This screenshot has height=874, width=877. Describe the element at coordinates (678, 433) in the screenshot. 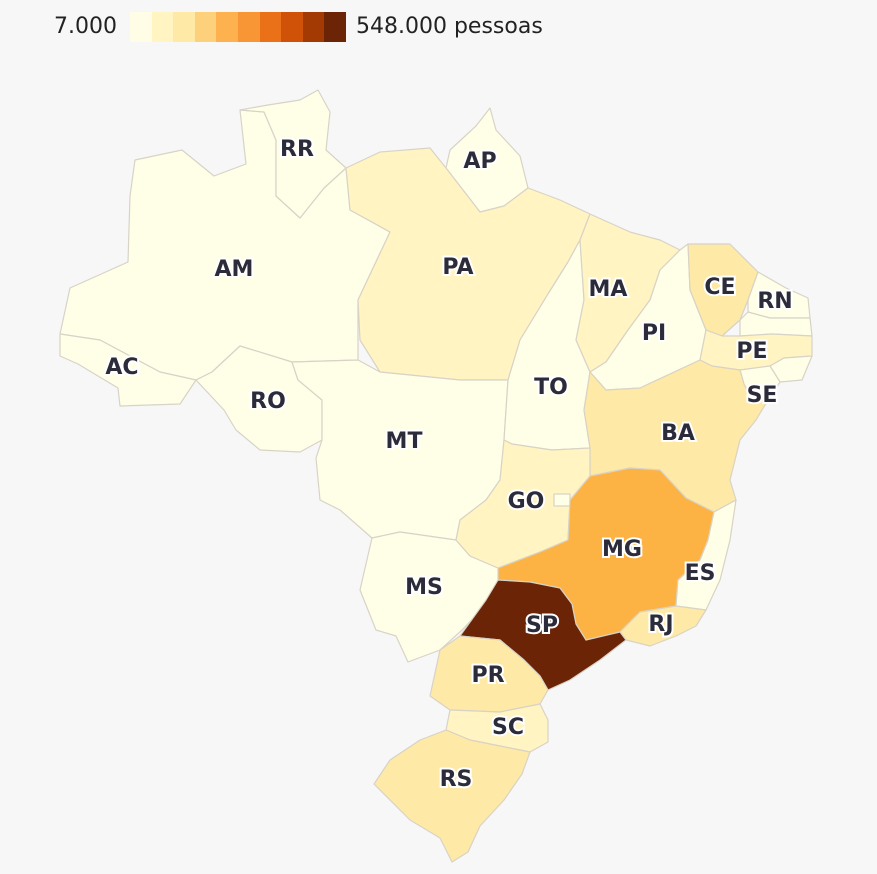

I see `state-label-ba: BA` at that location.